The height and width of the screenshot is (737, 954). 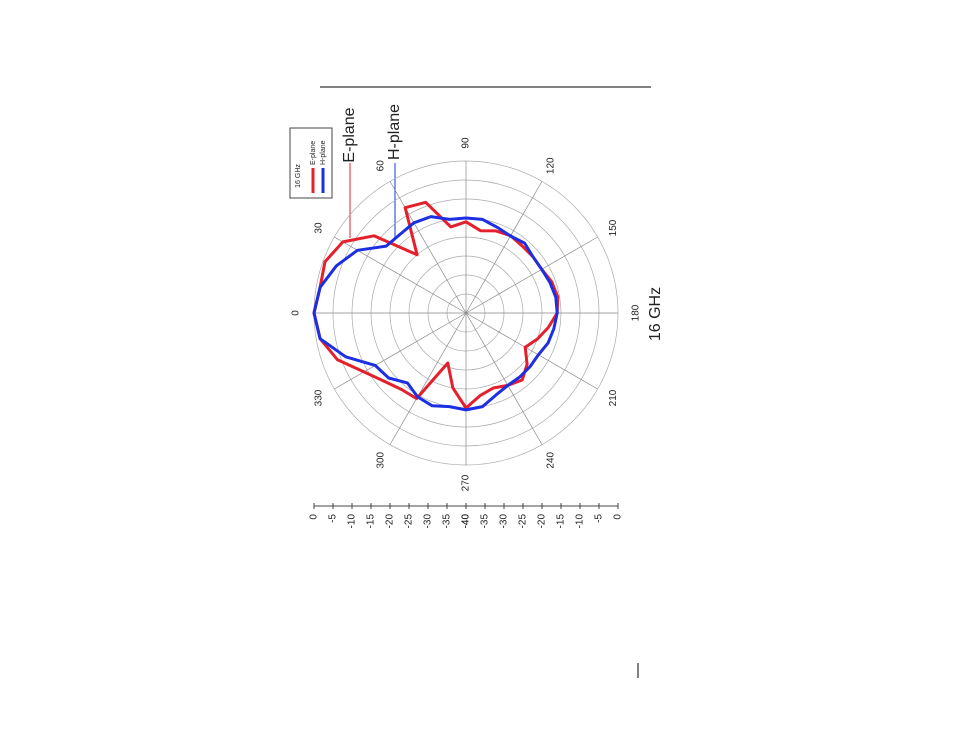 What do you see at coordinates (466, 521) in the screenshot?
I see `radial-tick-label: -40` at bounding box center [466, 521].